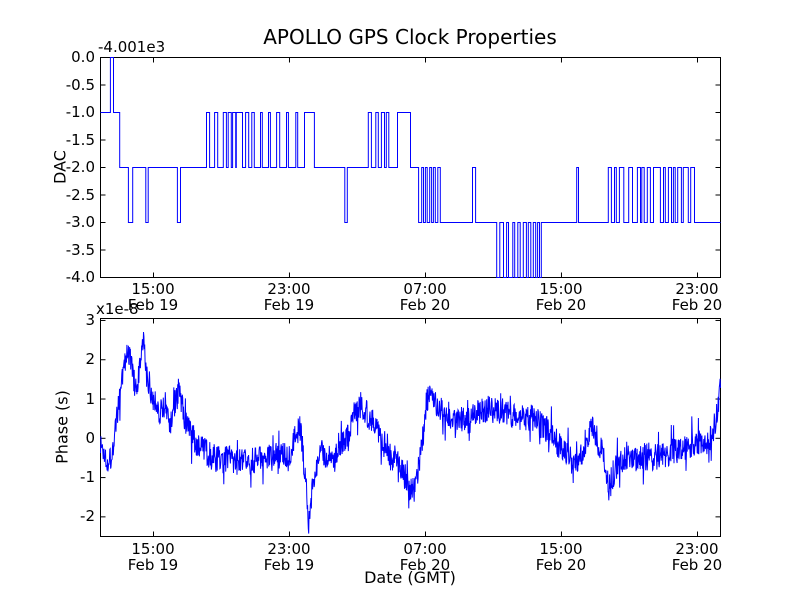 This screenshot has width=800, height=600. Describe the element at coordinates (80, 194) in the screenshot. I see `dac-y-tick-label: -2.5` at that location.